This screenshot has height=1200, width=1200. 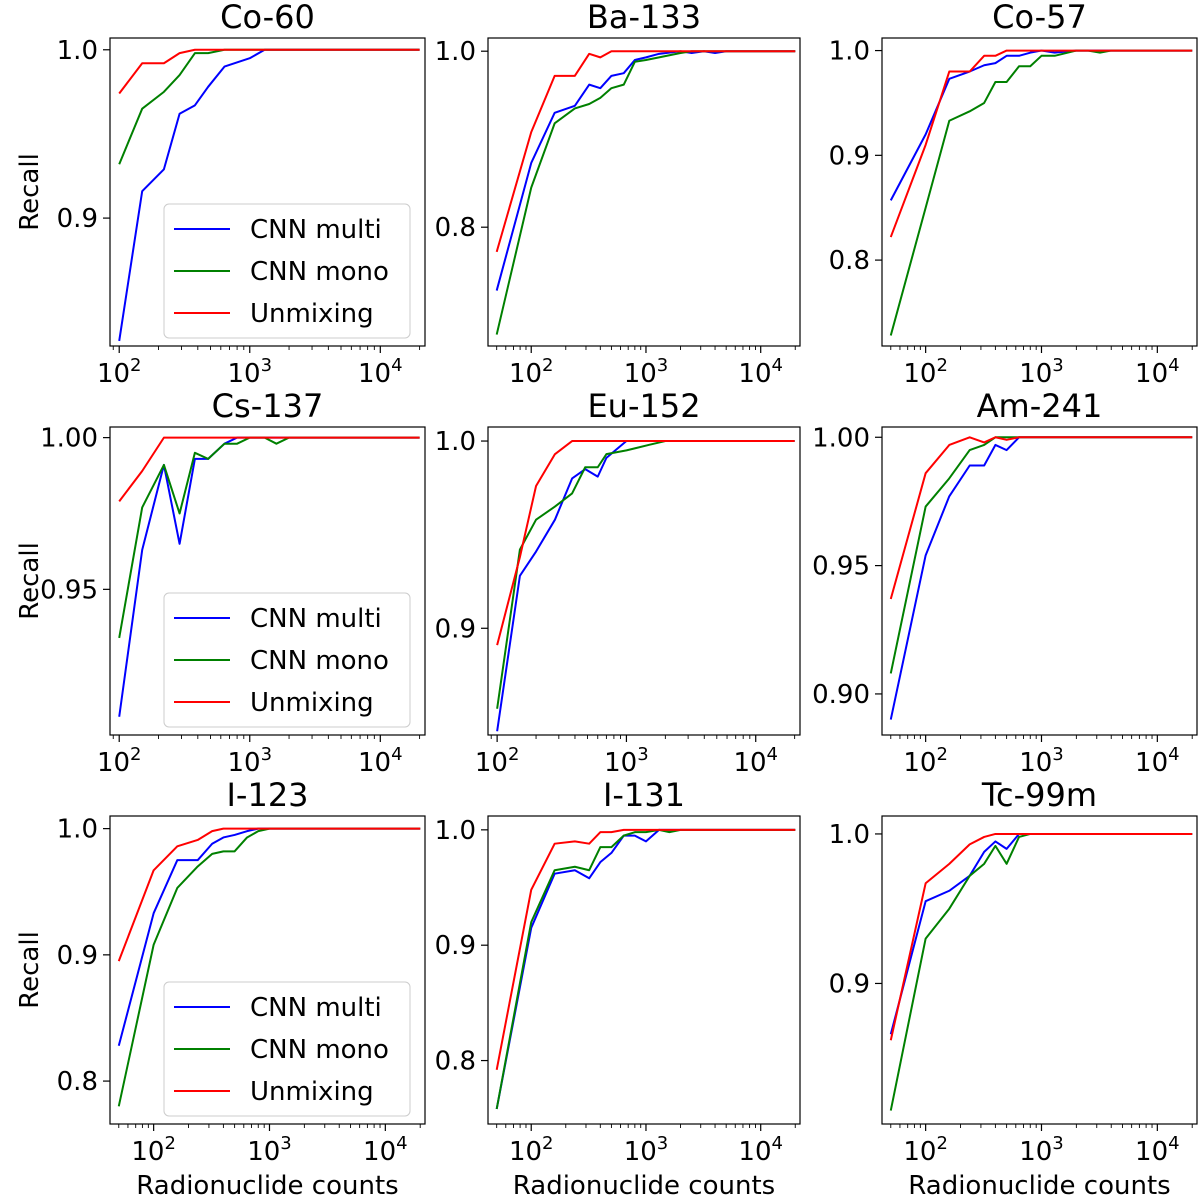 What do you see at coordinates (267, 795) in the screenshot?
I see `panel-title: I-123` at bounding box center [267, 795].